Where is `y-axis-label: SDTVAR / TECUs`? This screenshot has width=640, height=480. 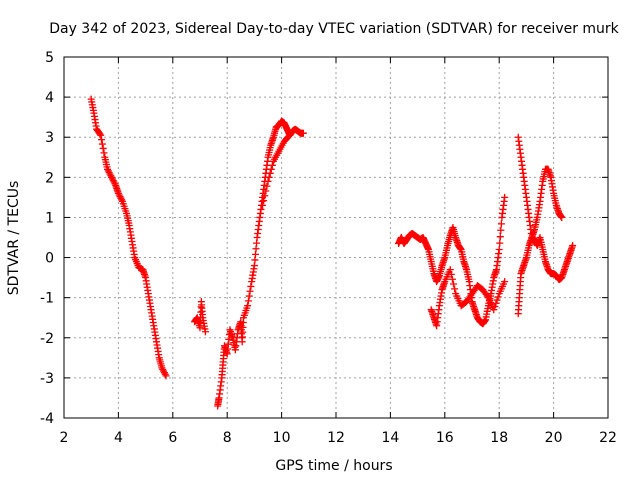
y-axis-label: SDTVAR / TECUs is located at coordinates (14, 238).